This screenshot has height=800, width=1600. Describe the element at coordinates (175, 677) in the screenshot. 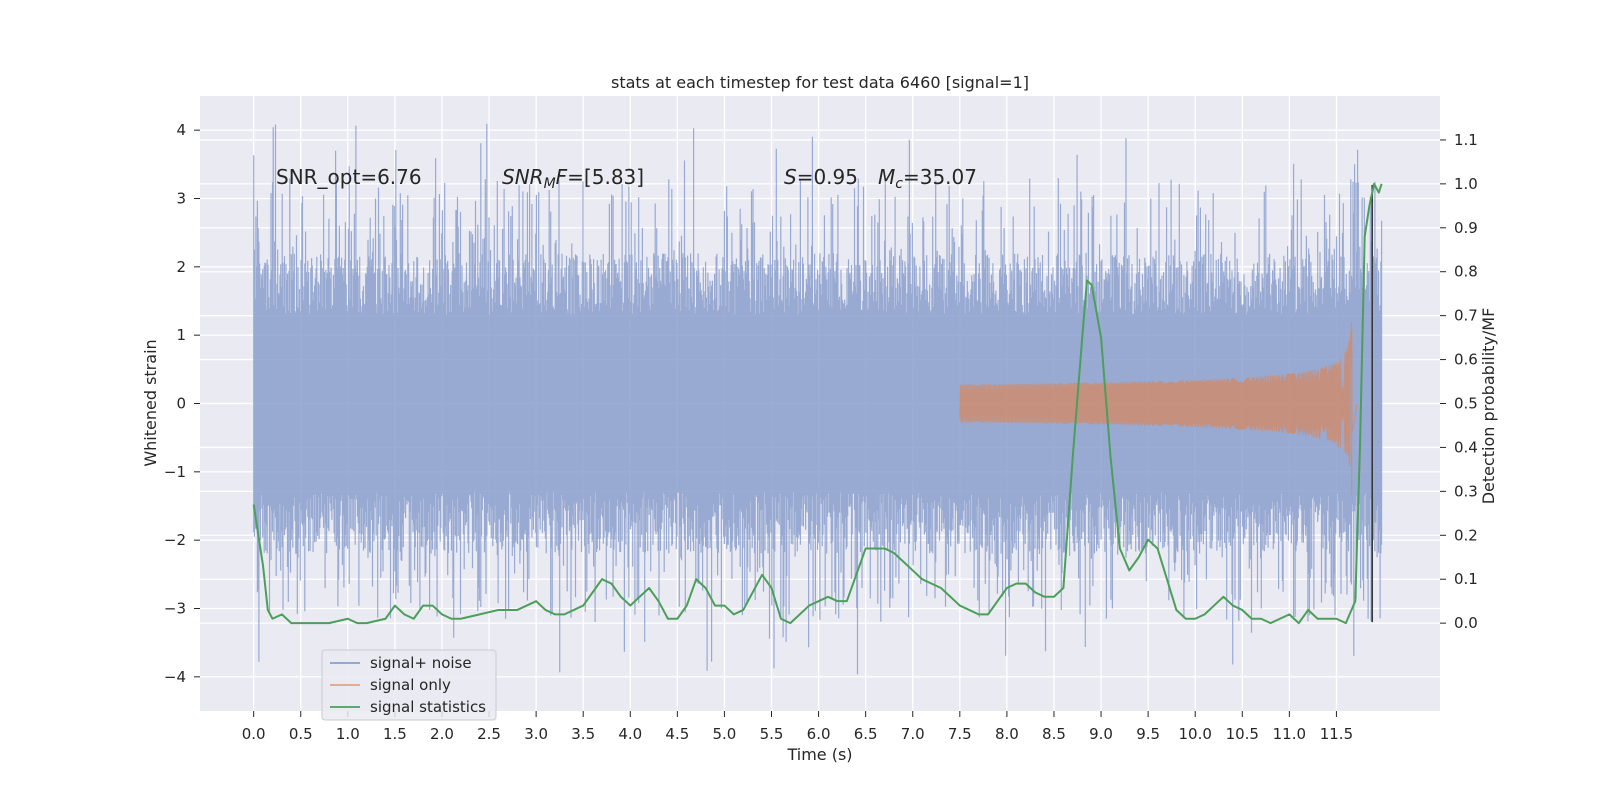

I see `y-tick-label: −4` at that location.